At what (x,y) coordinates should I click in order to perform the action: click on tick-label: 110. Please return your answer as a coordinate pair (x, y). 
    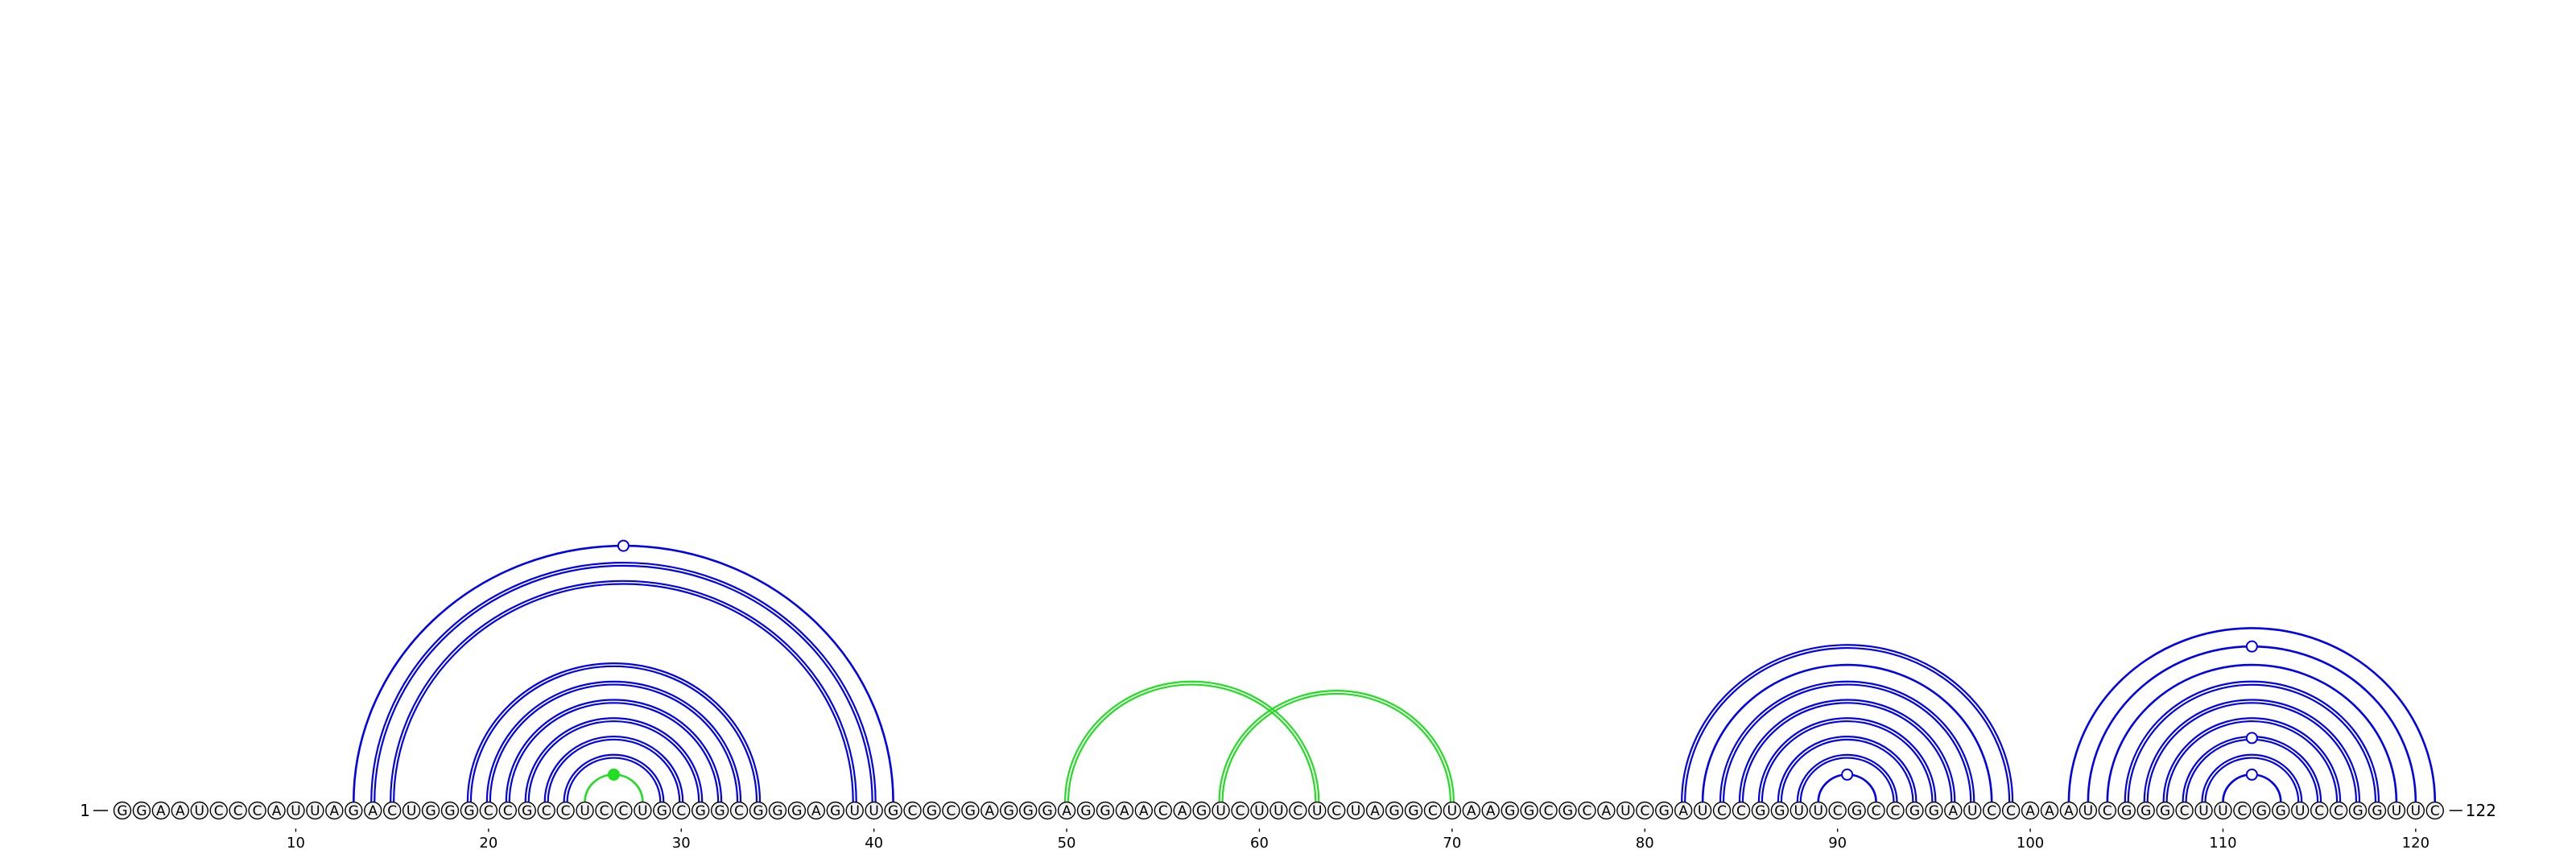
    Looking at the image, I should click on (2222, 844).